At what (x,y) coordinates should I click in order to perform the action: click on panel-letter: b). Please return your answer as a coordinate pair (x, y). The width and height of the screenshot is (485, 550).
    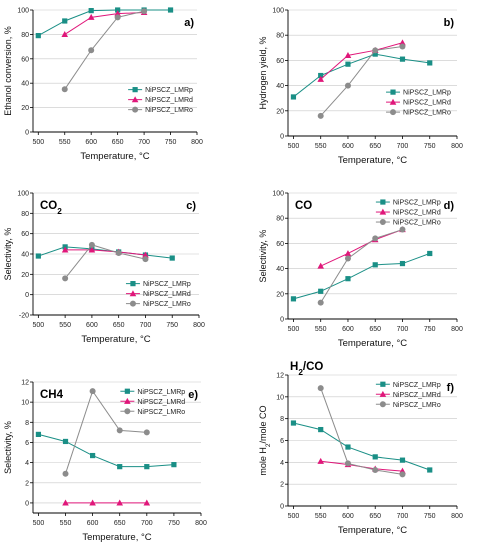
    Looking at the image, I should click on (449, 23).